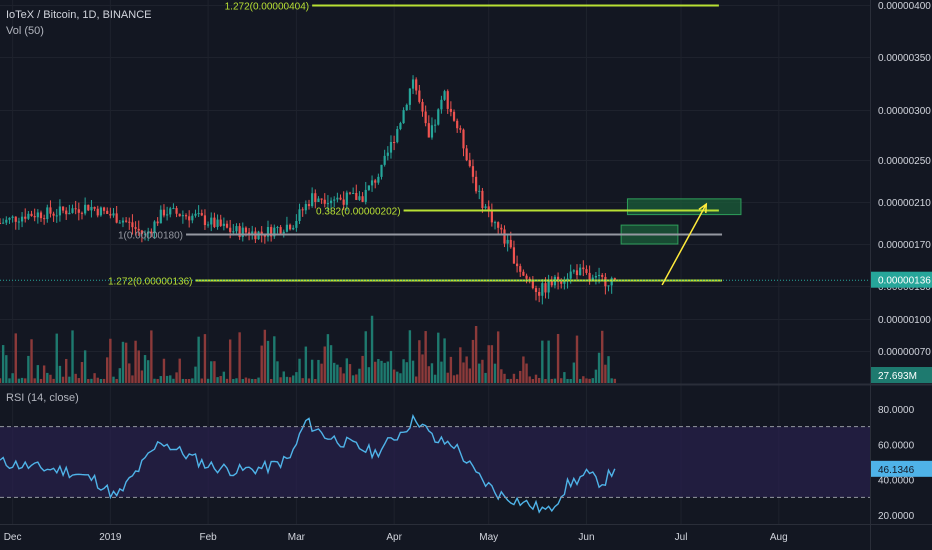  What do you see at coordinates (896, 516) in the screenshot?
I see `rsi-tick-label: 20.0000` at bounding box center [896, 516].